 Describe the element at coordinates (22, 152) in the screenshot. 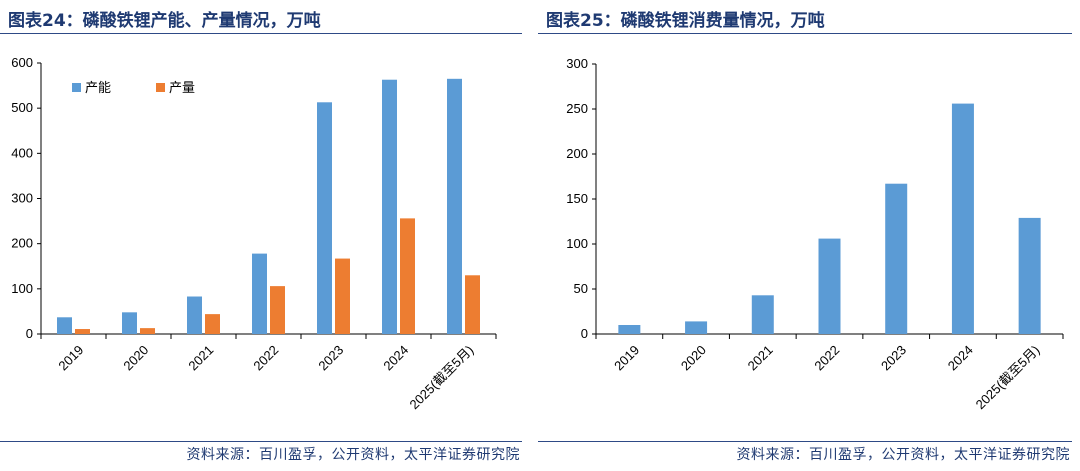

I see `y-tick-label: 400` at that location.